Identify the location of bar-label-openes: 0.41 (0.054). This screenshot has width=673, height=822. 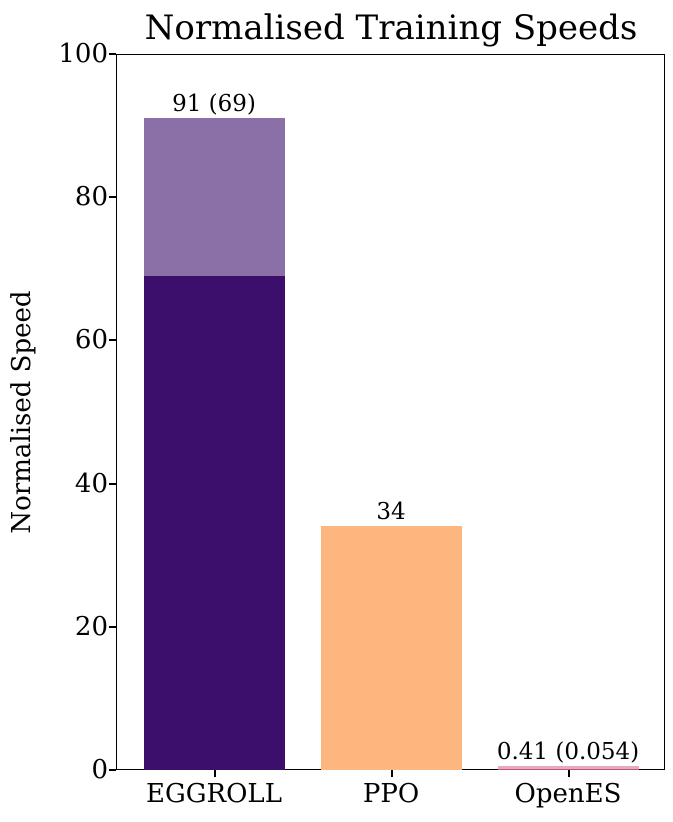
(568, 752).